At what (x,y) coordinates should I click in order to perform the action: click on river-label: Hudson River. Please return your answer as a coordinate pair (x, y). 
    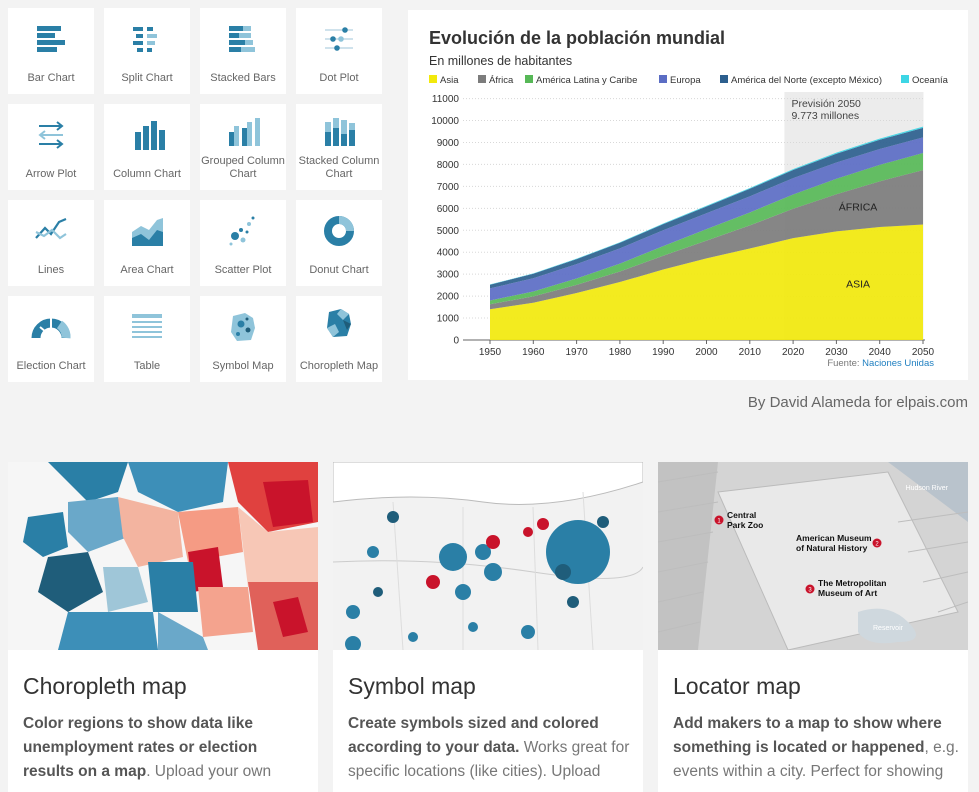
    Looking at the image, I should click on (927, 488).